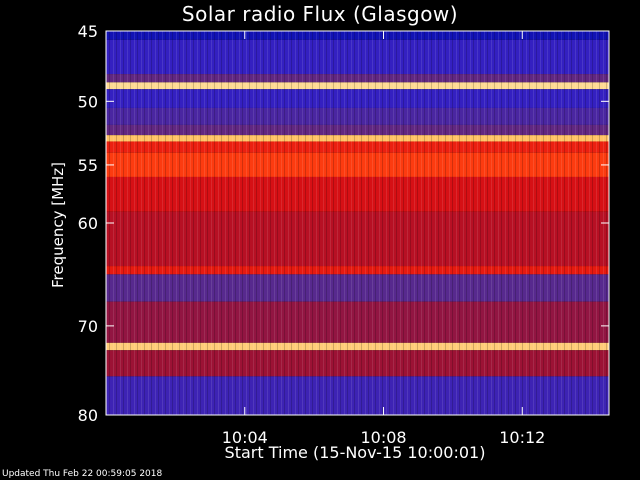  What do you see at coordinates (320, 14) in the screenshot?
I see `chart-title: Solar radio Flux (Glasgow)` at bounding box center [320, 14].